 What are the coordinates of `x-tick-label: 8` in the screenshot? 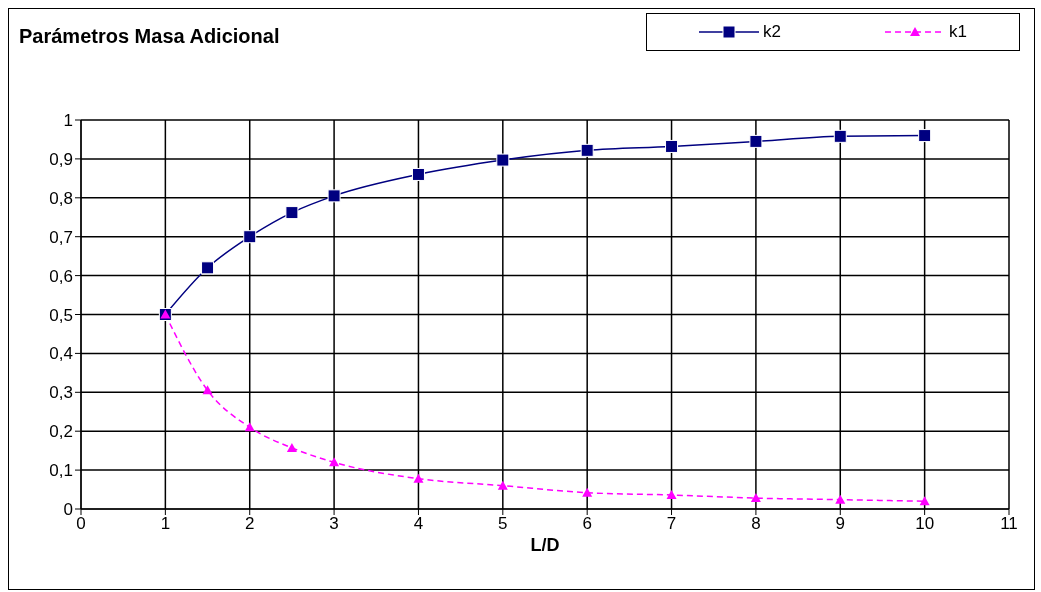 It's located at (756, 524).